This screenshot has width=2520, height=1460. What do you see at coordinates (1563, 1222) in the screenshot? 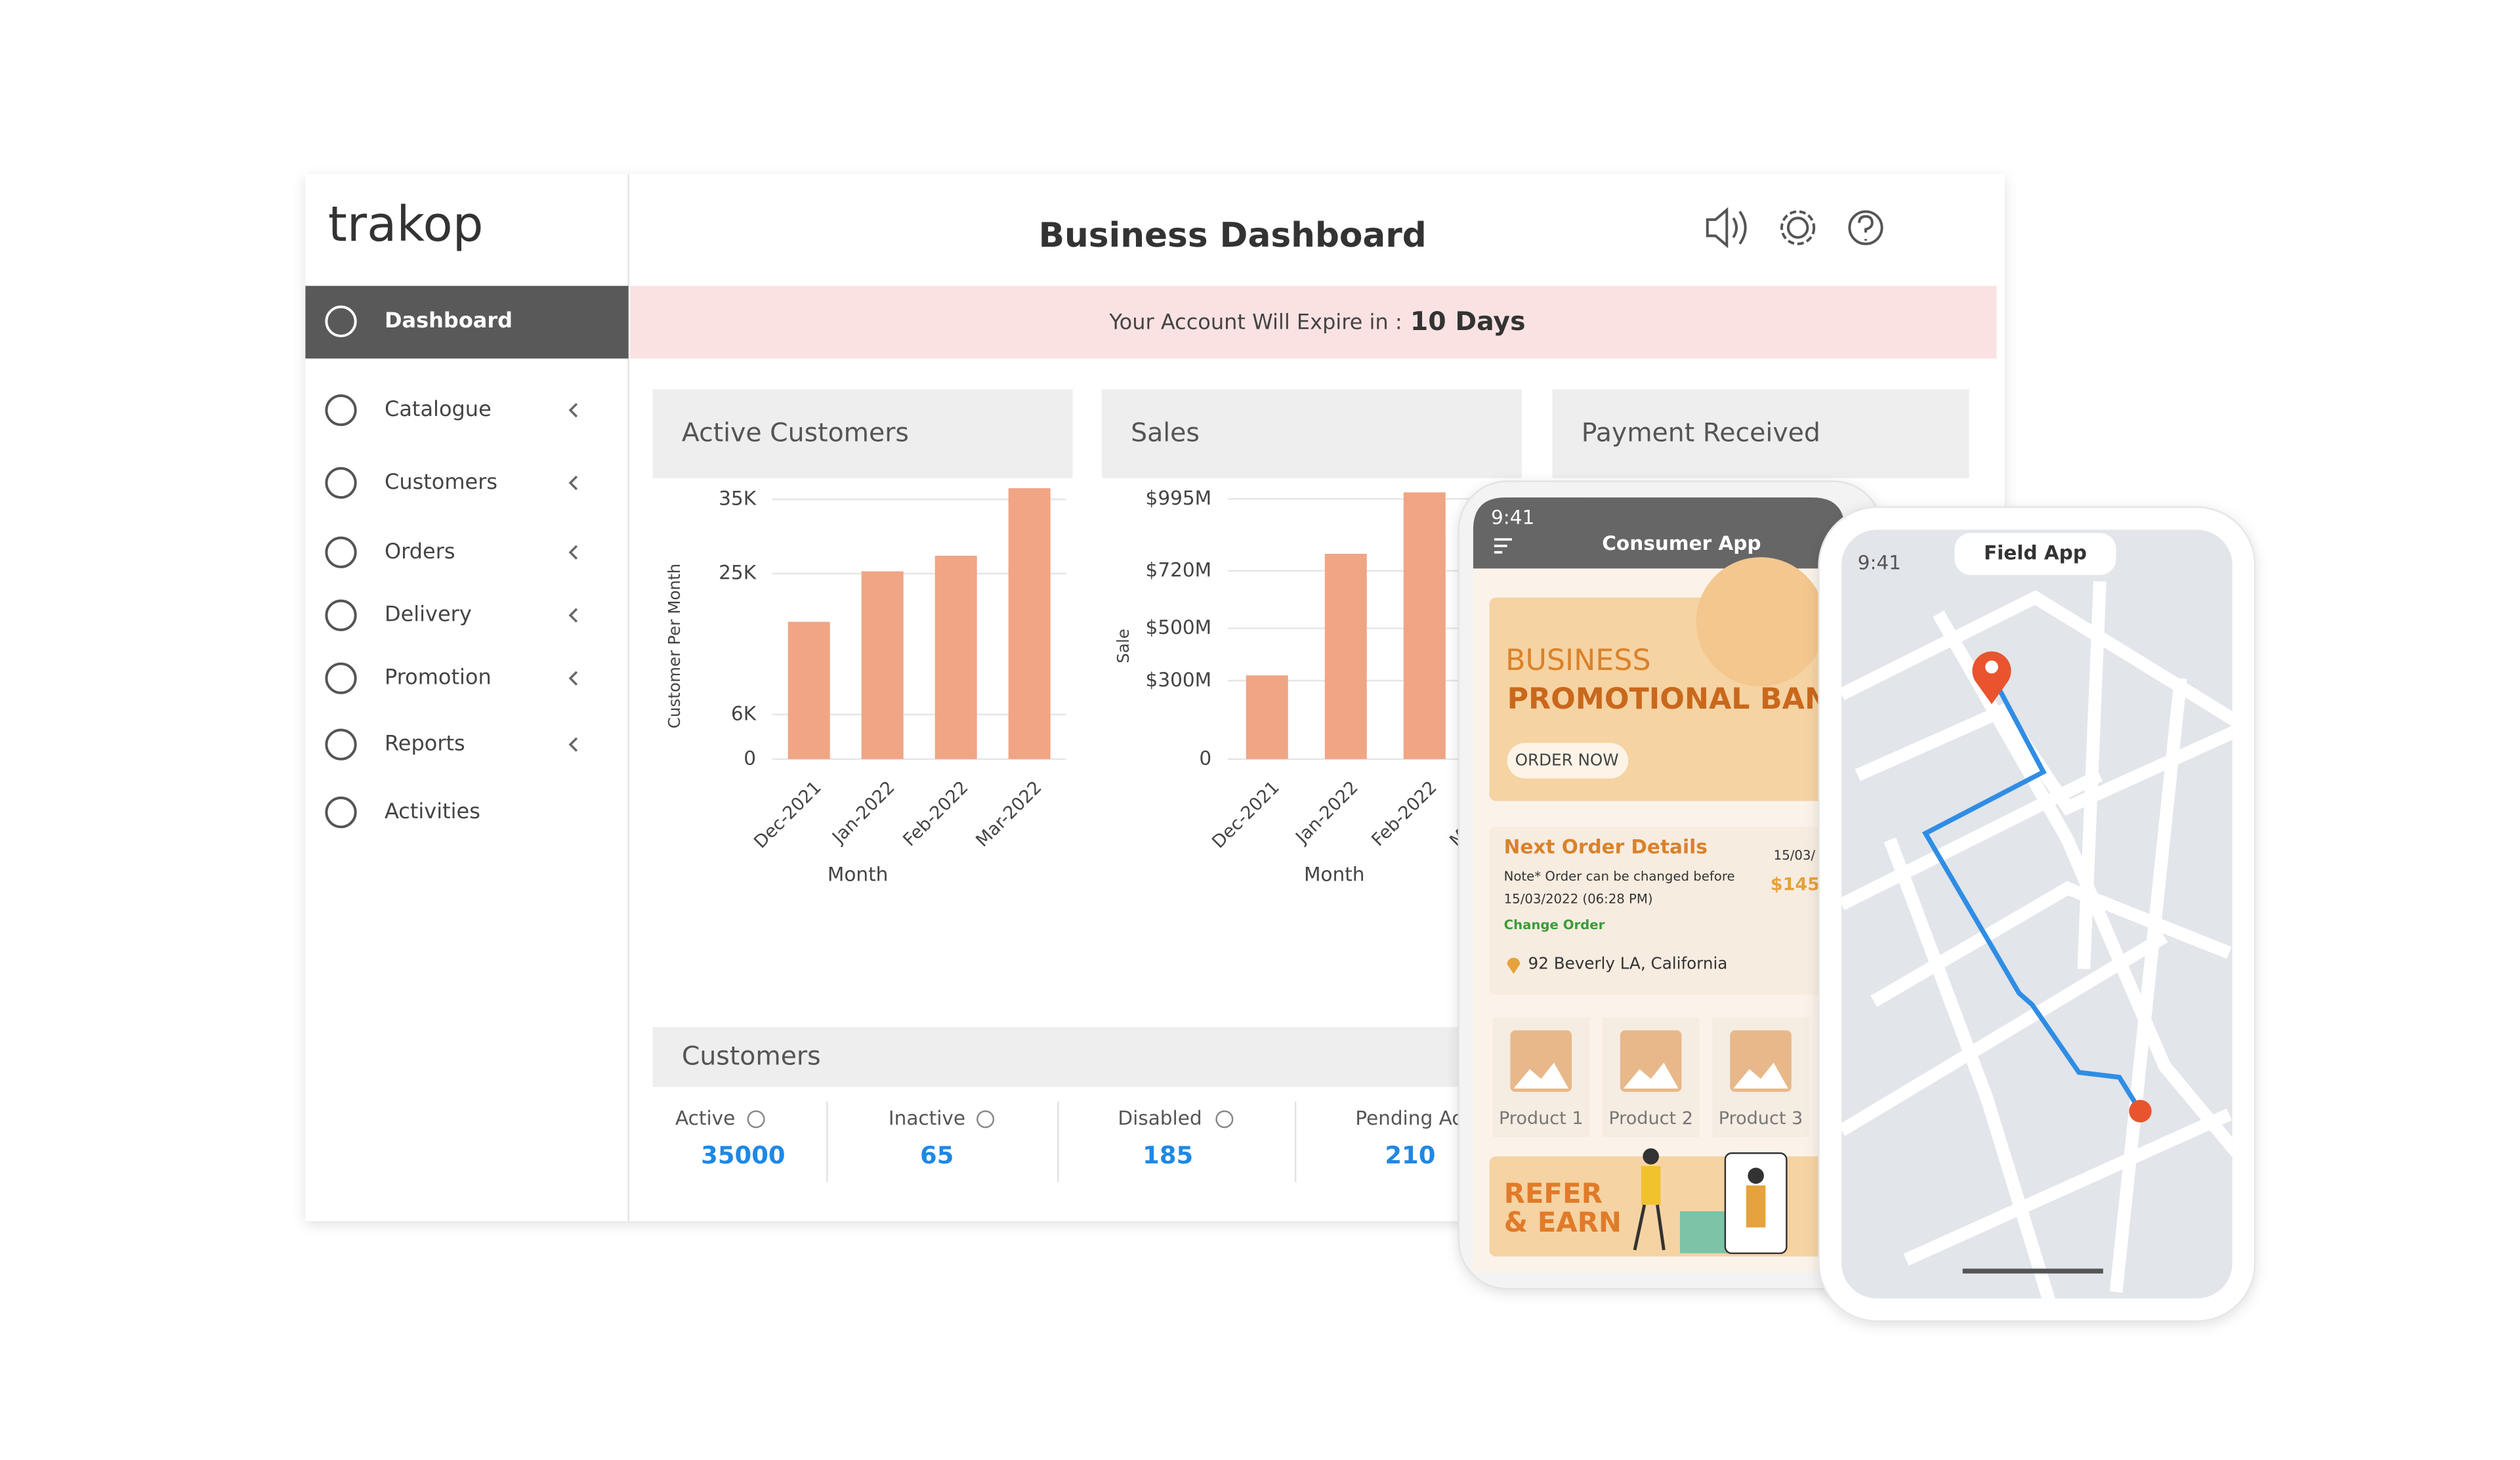
I see `refer-text: & EARN` at bounding box center [1563, 1222].